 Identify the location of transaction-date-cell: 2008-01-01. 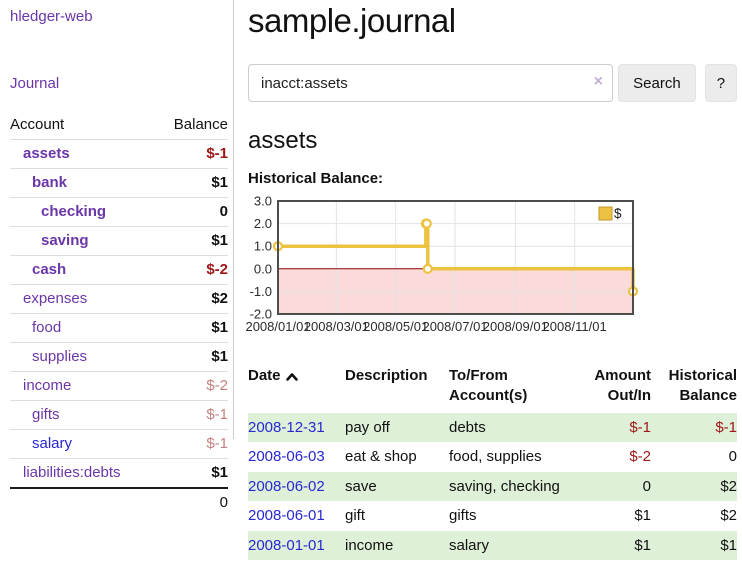
(296, 545).